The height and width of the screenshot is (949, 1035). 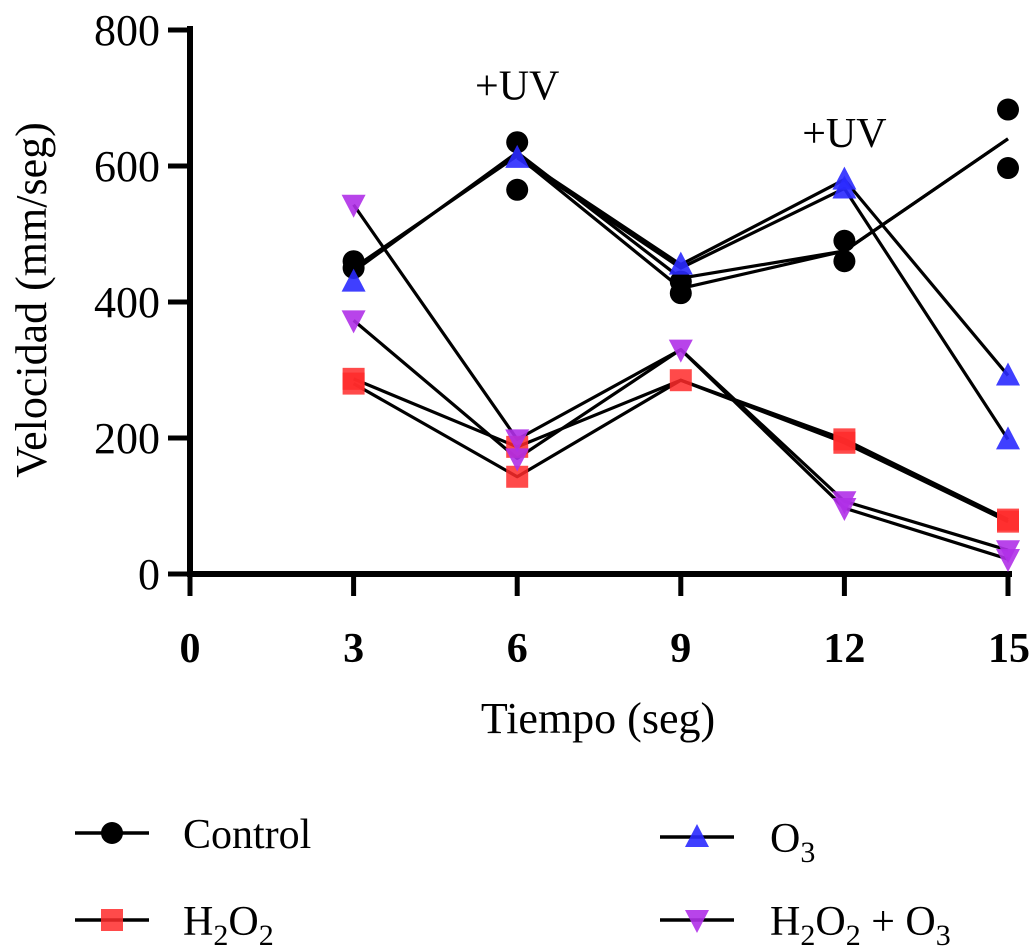 I want to click on legend-label: H2O2, so click(x=228, y=924).